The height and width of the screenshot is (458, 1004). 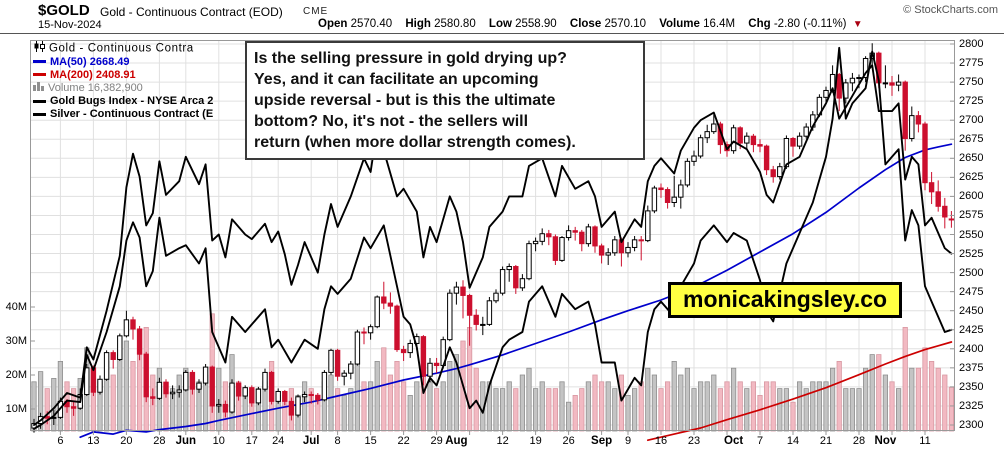 What do you see at coordinates (679, 24) in the screenshot?
I see `volume-label: Volume` at bounding box center [679, 24].